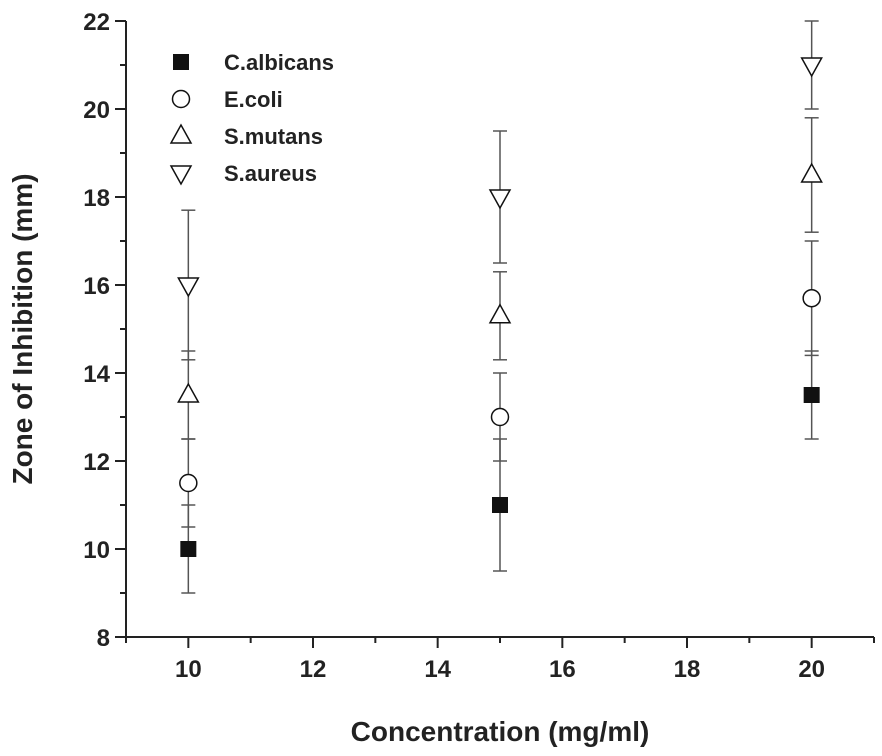  I want to click on y-tick-label: 20, so click(96, 110).